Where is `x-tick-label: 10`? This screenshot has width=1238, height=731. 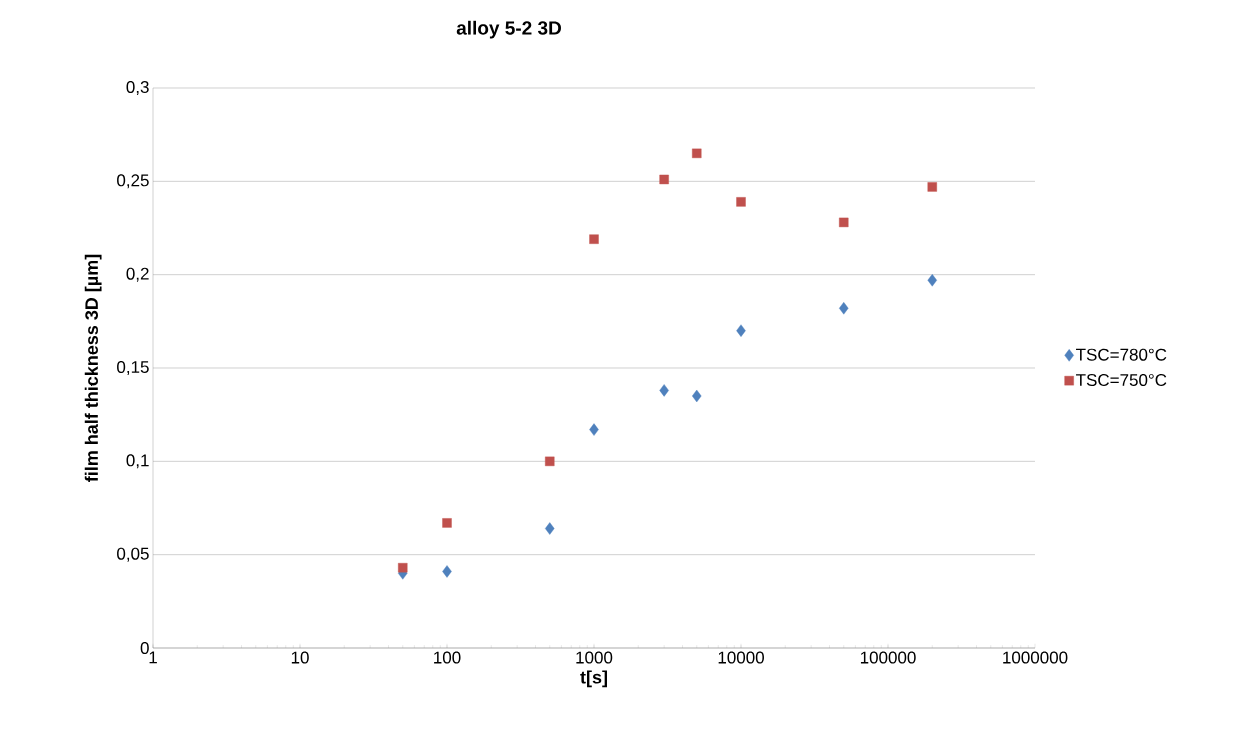 x-tick-label: 10 is located at coordinates (300, 657).